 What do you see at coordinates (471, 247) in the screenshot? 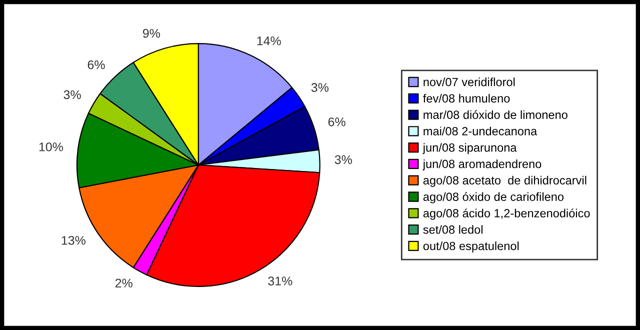
I see `legend-label: out/08 espatulenol` at bounding box center [471, 247].